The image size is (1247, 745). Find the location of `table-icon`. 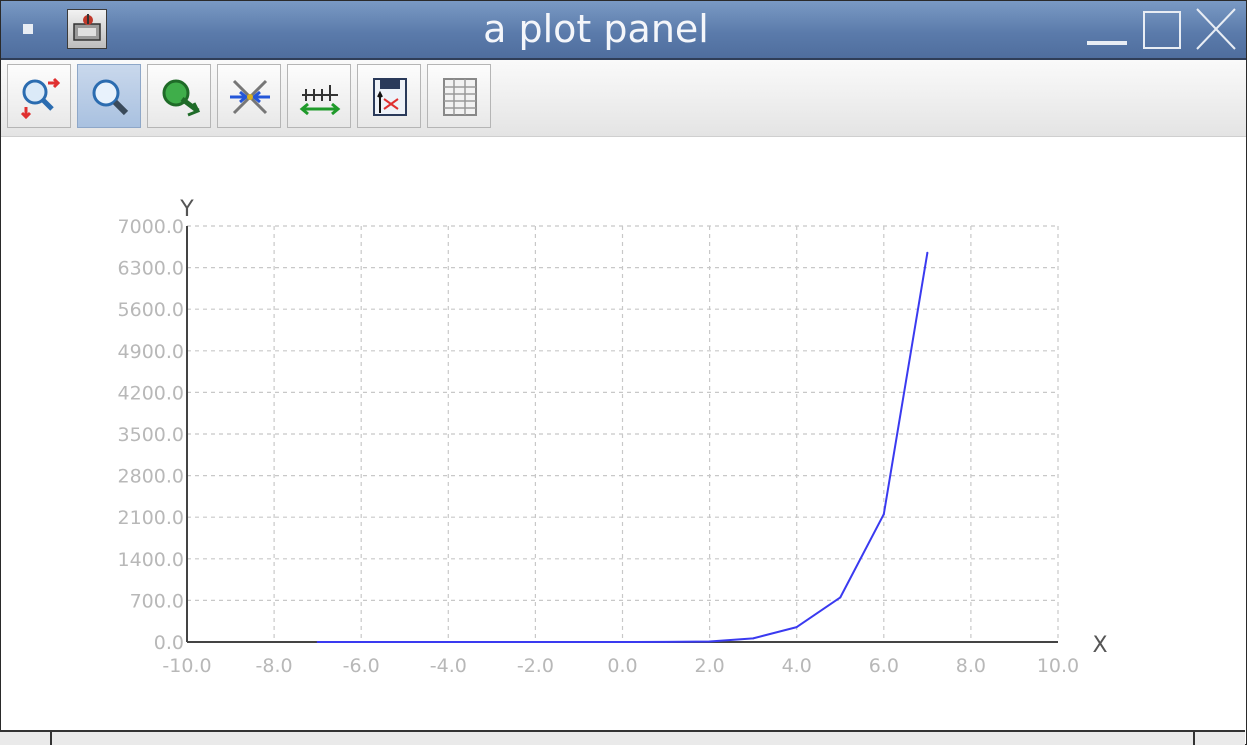

table-icon is located at coordinates (460, 97).